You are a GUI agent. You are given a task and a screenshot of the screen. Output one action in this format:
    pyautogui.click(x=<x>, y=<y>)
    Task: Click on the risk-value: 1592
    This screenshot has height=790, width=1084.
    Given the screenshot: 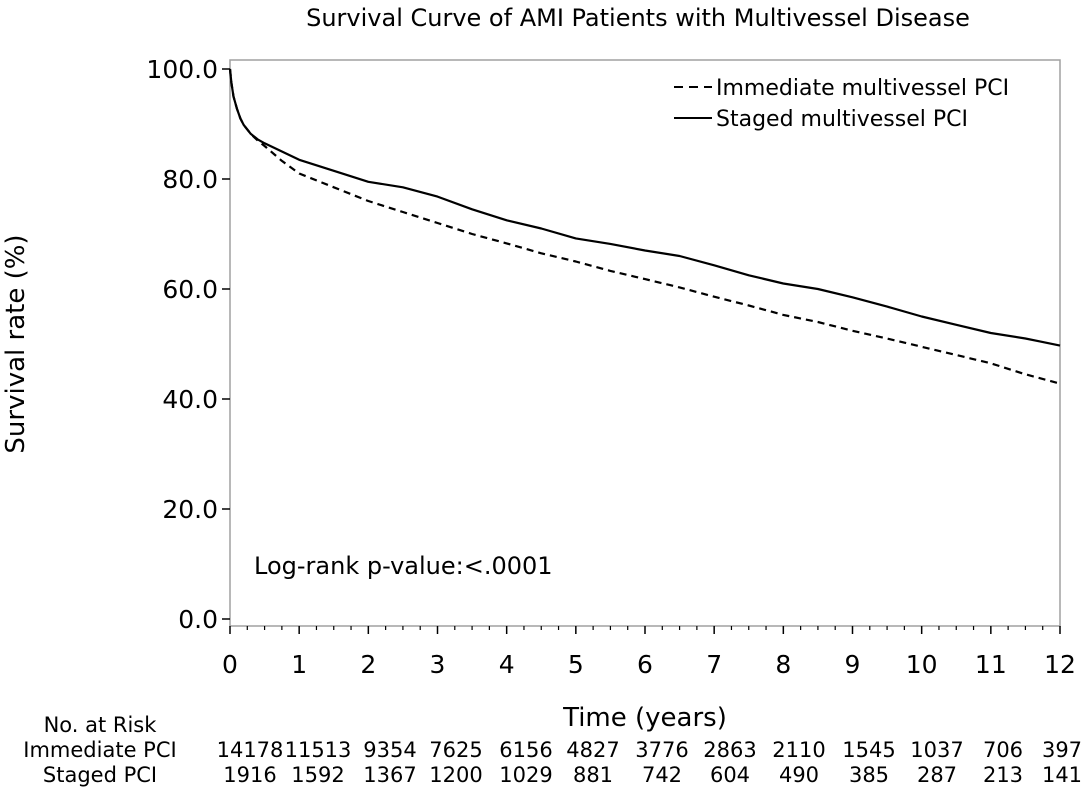 What is the action you would take?
    pyautogui.click(x=317, y=775)
    